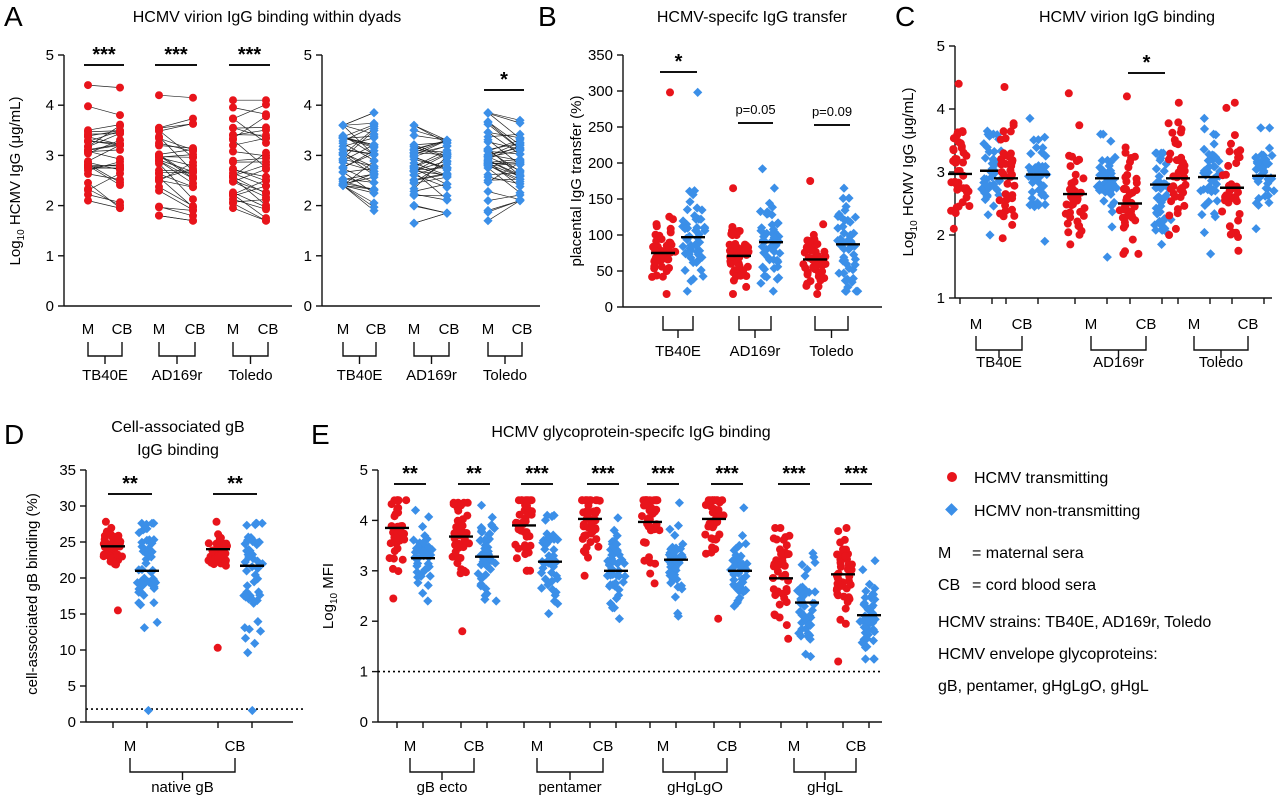 Image resolution: width=1280 pixels, height=801 pixels. I want to click on panel-e-pentamer-m-transmitting-point, so click(525, 554).